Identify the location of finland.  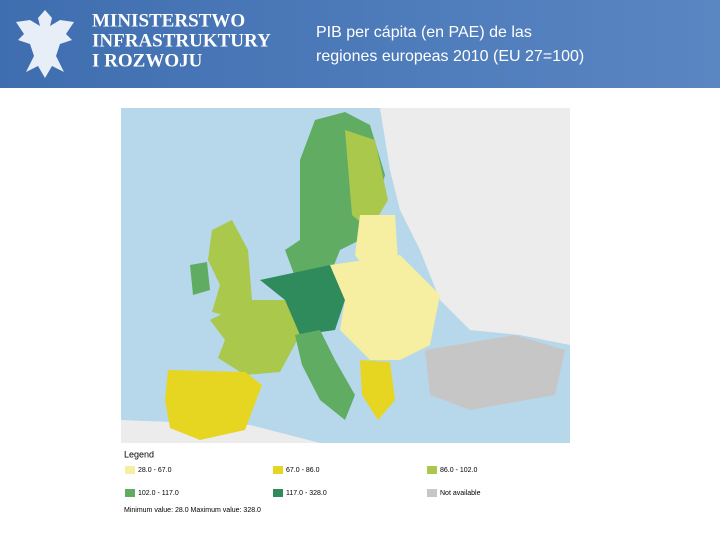
(366, 180).